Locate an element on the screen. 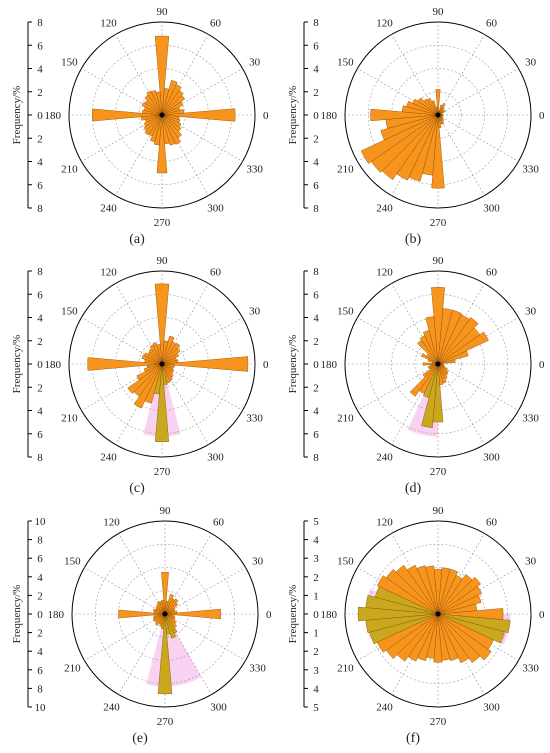 This screenshot has width=550, height=753. angle-label-e-270: 270 is located at coordinates (165, 722).